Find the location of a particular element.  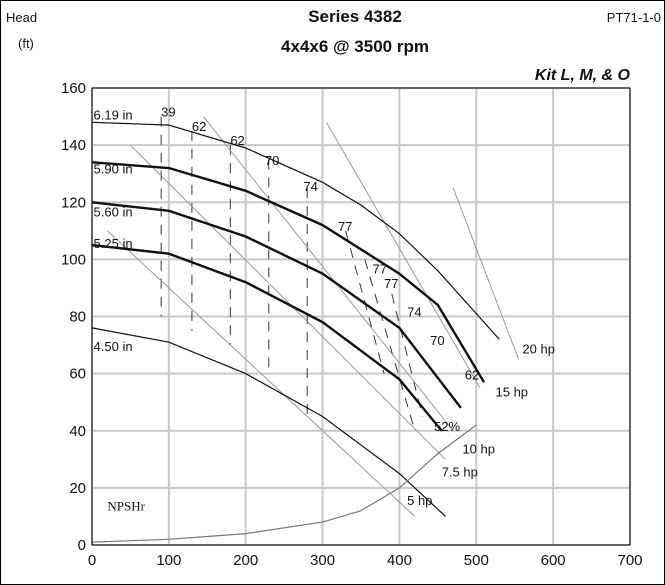

series-title: Series 4382 is located at coordinates (355, 16).